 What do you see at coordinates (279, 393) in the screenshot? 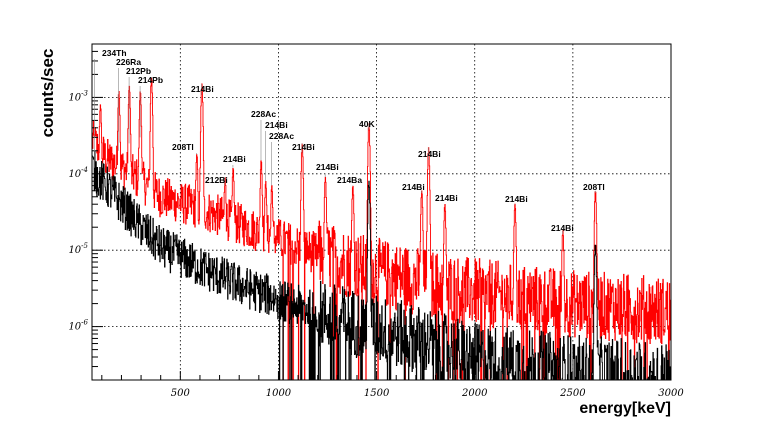
I see `x-tick-label: 1000` at bounding box center [279, 393].